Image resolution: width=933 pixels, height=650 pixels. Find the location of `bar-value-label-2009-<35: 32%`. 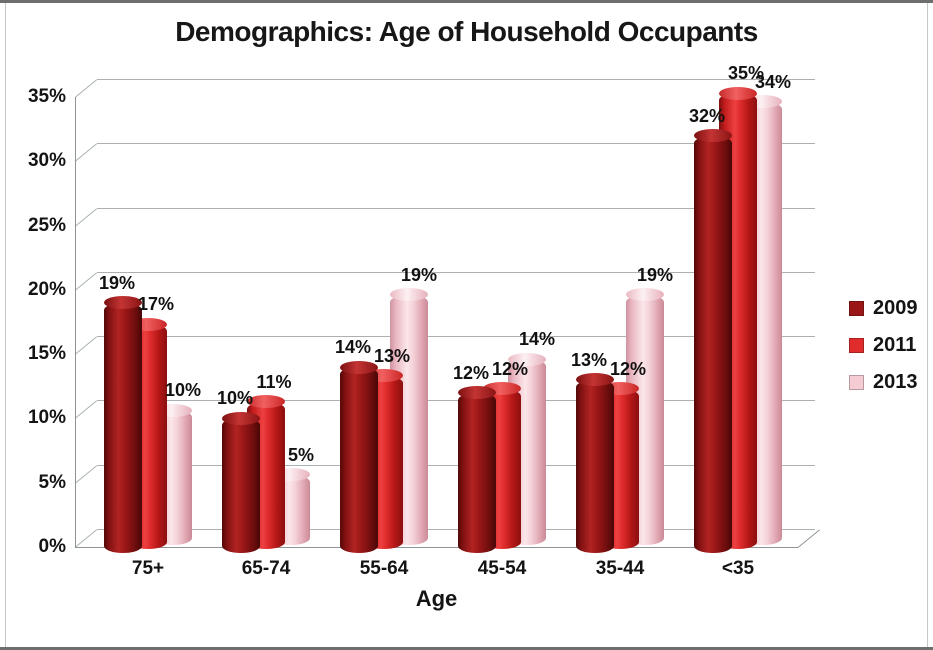

bar-value-label-2009-<35: 32% is located at coordinates (707, 115).